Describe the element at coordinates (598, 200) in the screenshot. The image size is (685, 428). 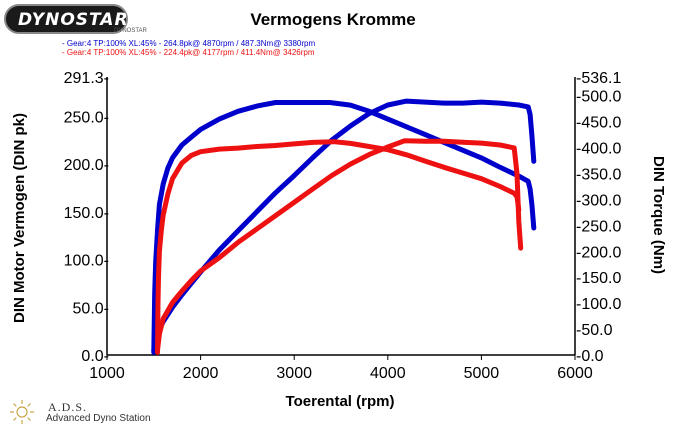
I see `y-right-tick-label: -300.0` at that location.